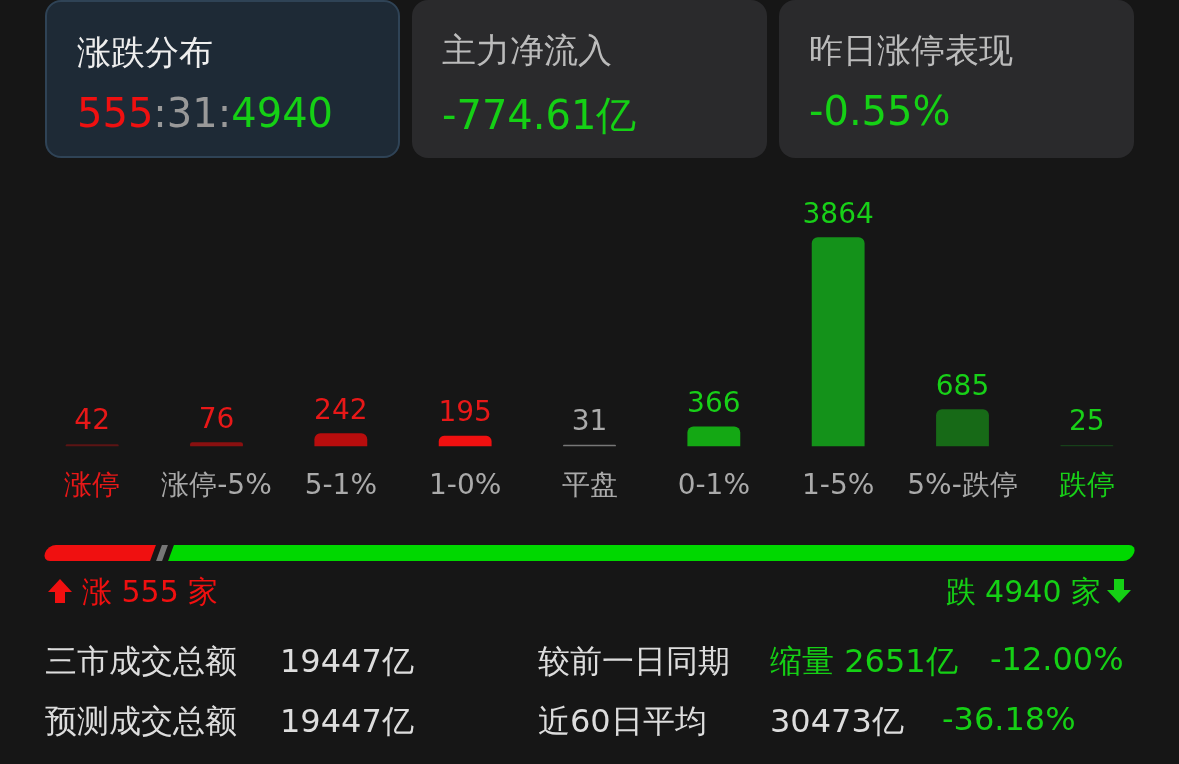  I want to click on data-label: 195, so click(465, 412).